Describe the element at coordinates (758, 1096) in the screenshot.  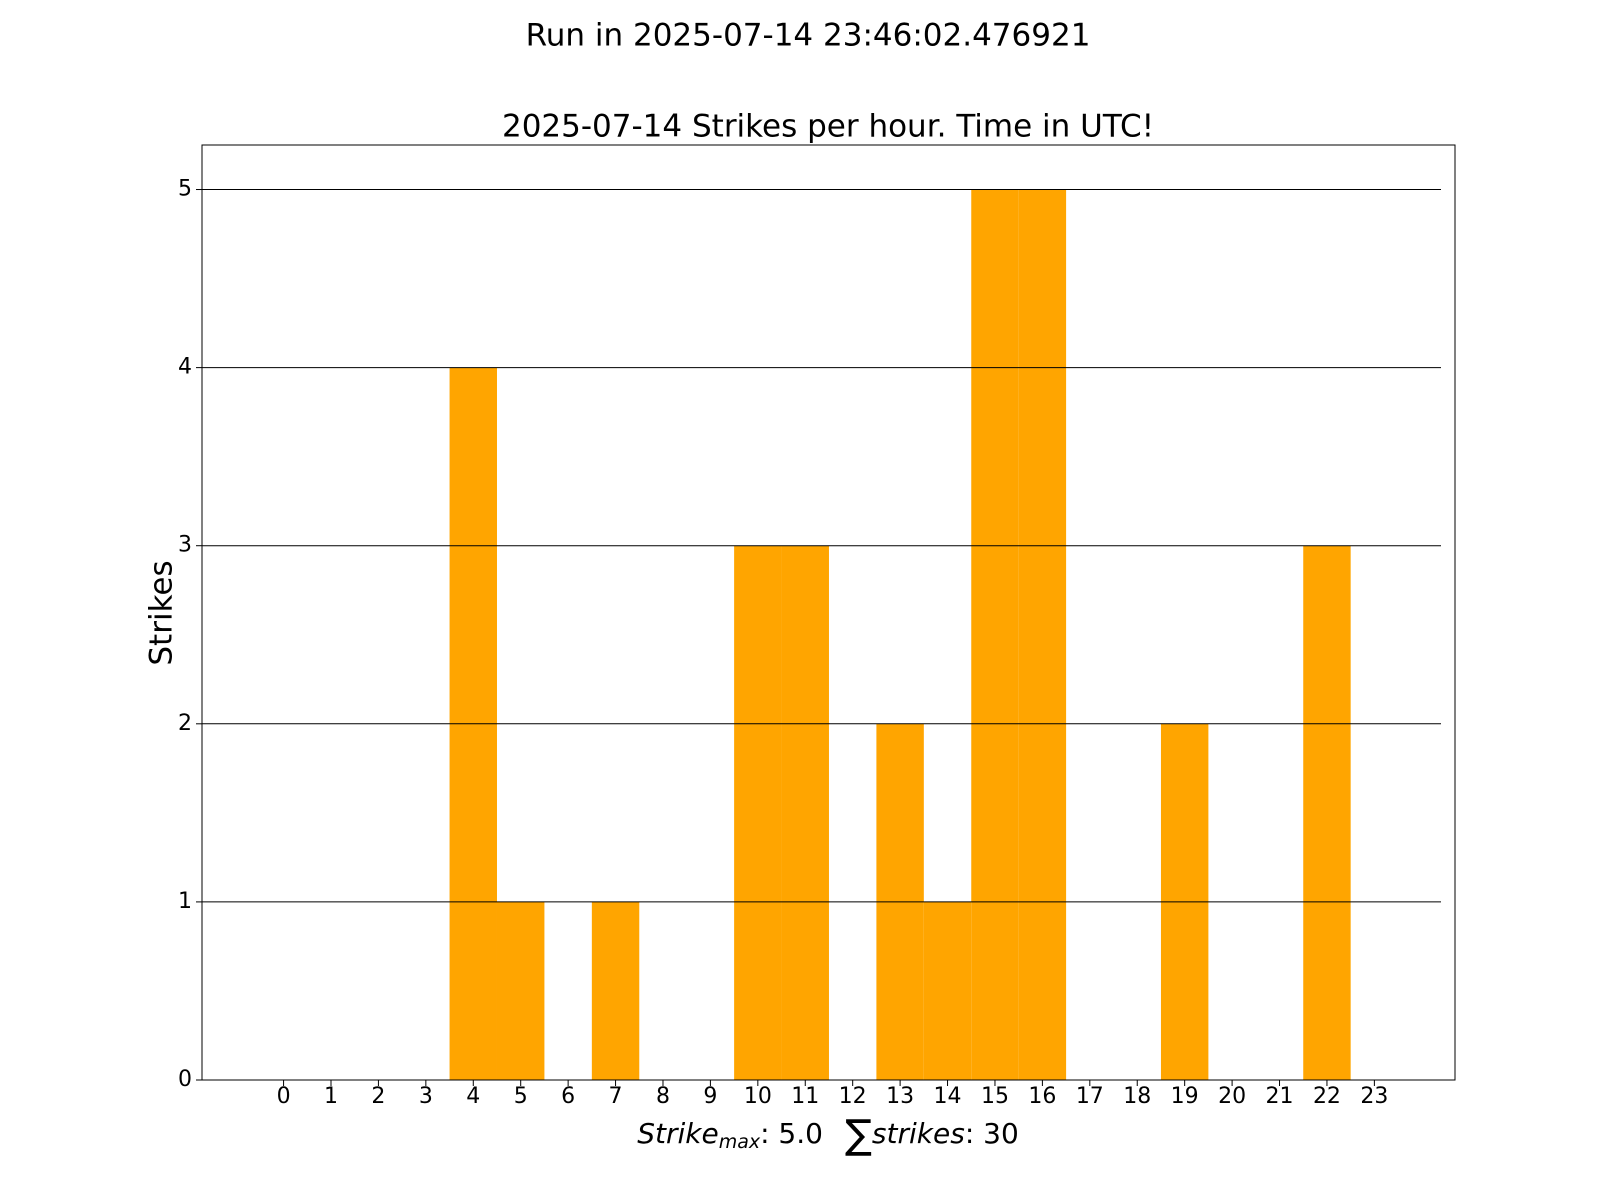
I see `x-tick-label: 10` at that location.